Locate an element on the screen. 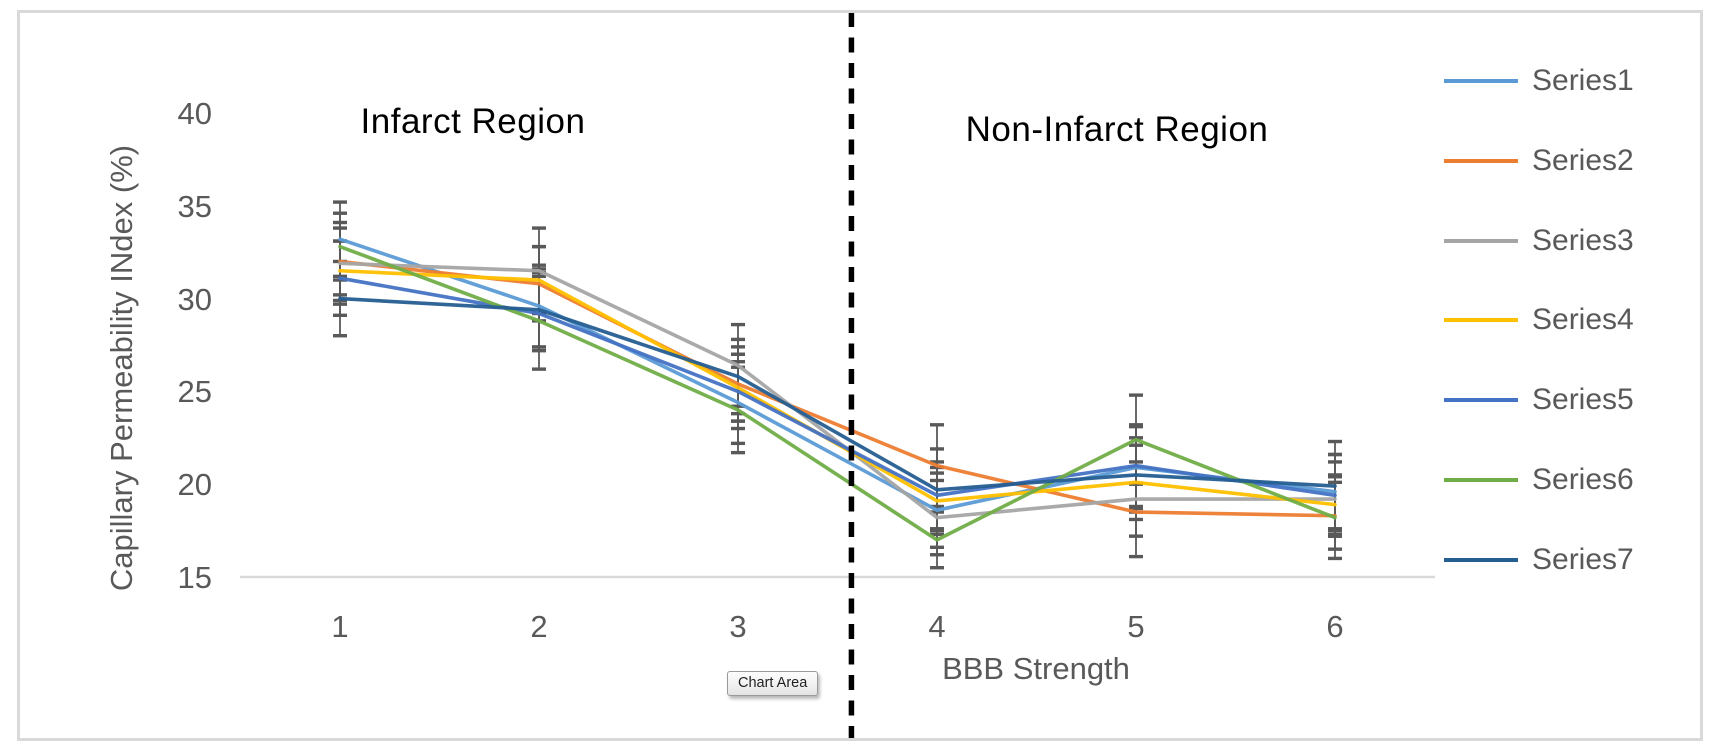  chart-area-tooltip: Chart Area is located at coordinates (773, 683).